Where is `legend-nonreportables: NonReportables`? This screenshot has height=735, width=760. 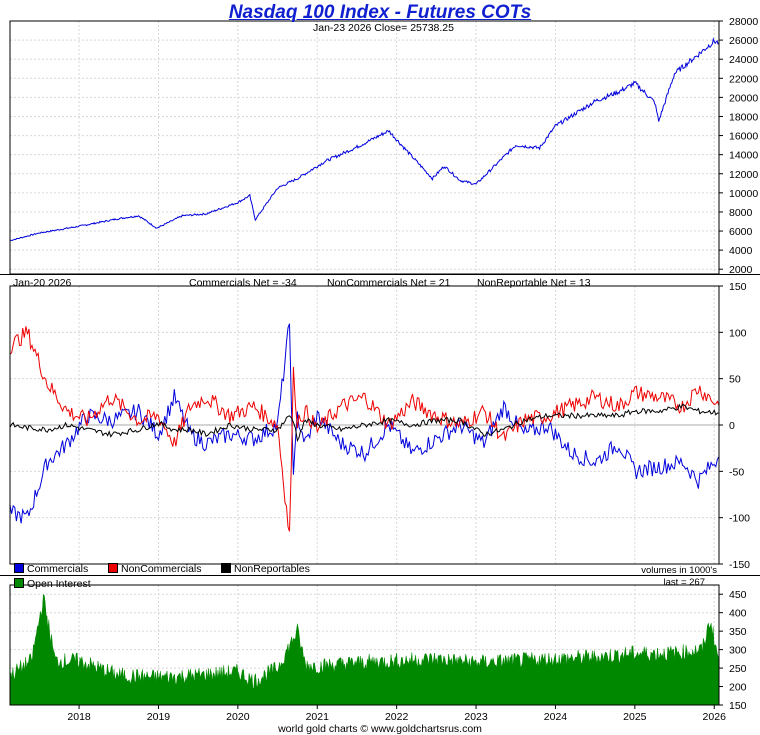 legend-nonreportables: NonReportables is located at coordinates (265, 569).